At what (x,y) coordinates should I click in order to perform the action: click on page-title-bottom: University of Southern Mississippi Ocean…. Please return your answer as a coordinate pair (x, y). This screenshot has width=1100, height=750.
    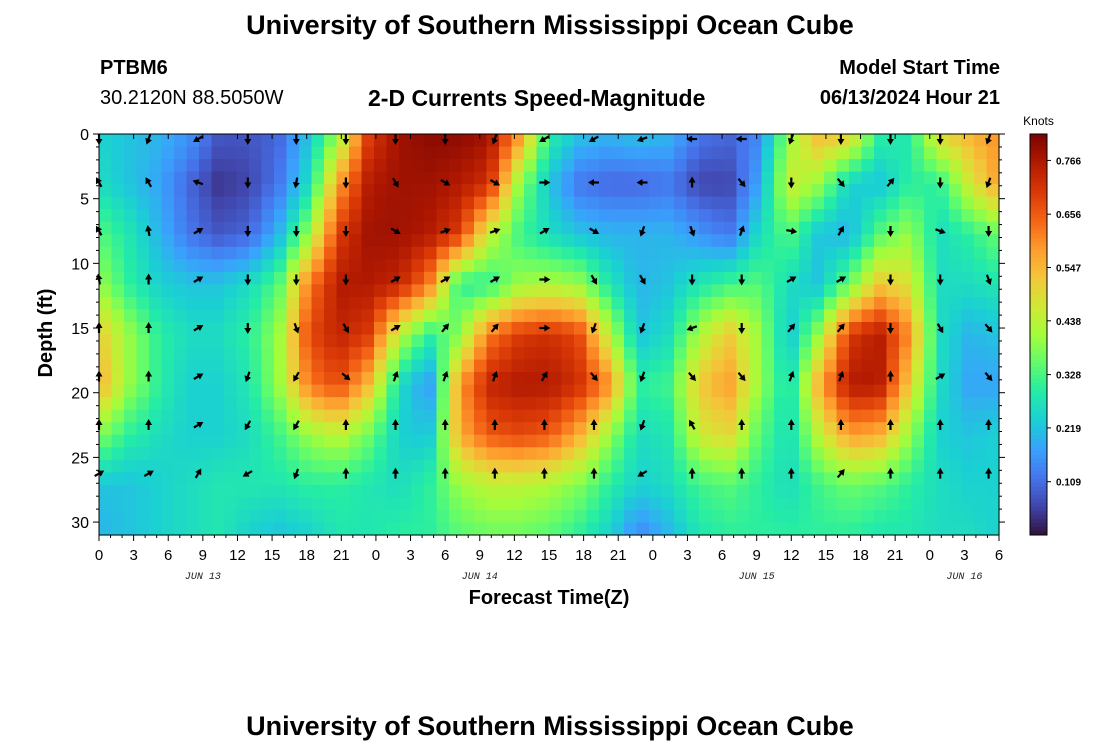
    Looking at the image, I should click on (550, 726).